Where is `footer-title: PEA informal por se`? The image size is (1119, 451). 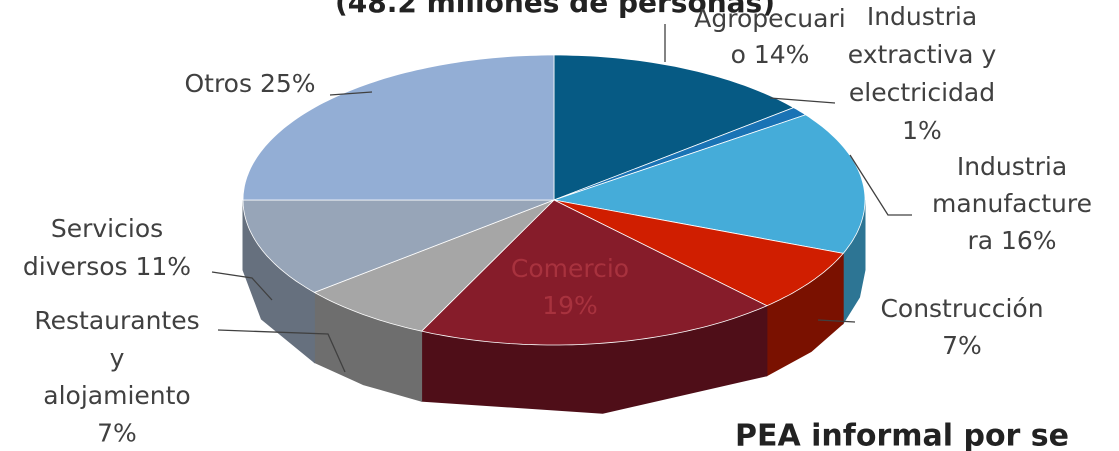 footer-title: PEA informal por se is located at coordinates (902, 435).